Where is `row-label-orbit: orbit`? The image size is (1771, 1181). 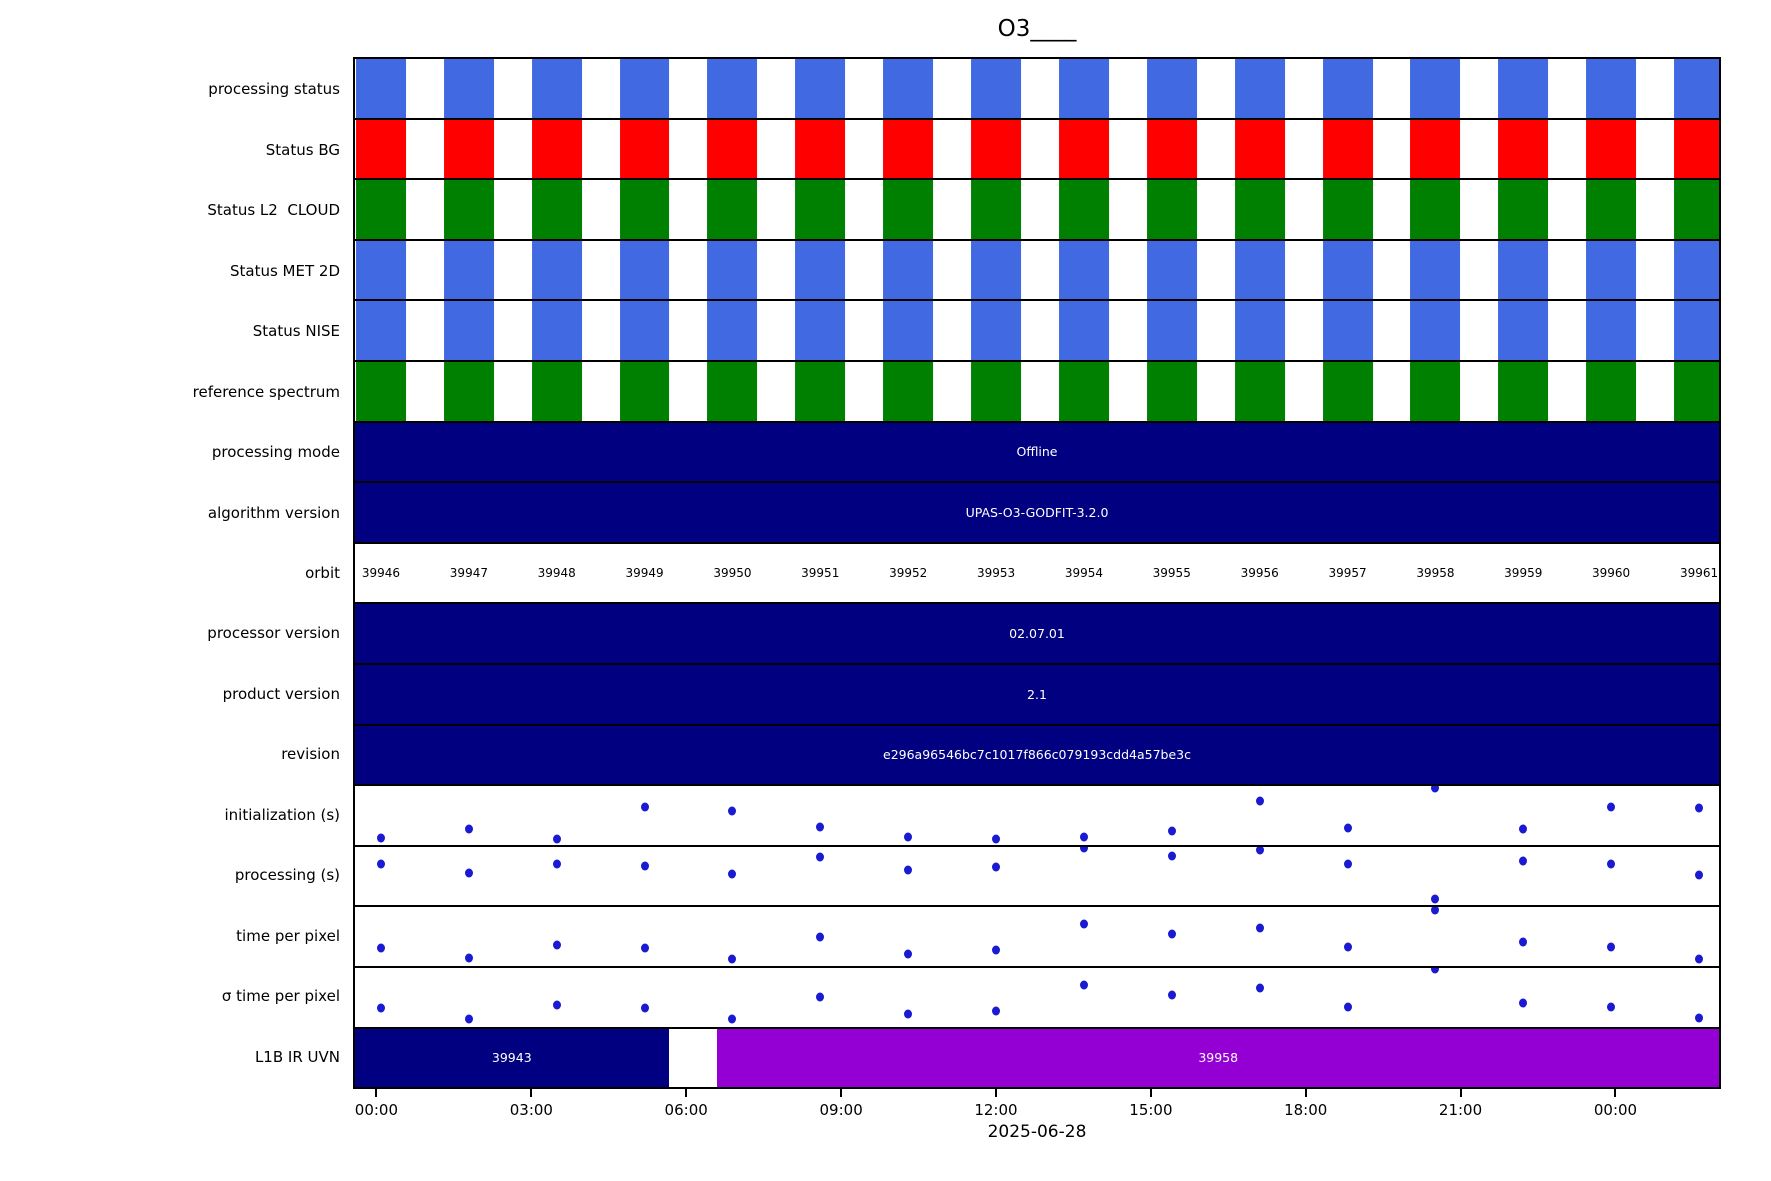 row-label-orbit: orbit is located at coordinates (322, 572).